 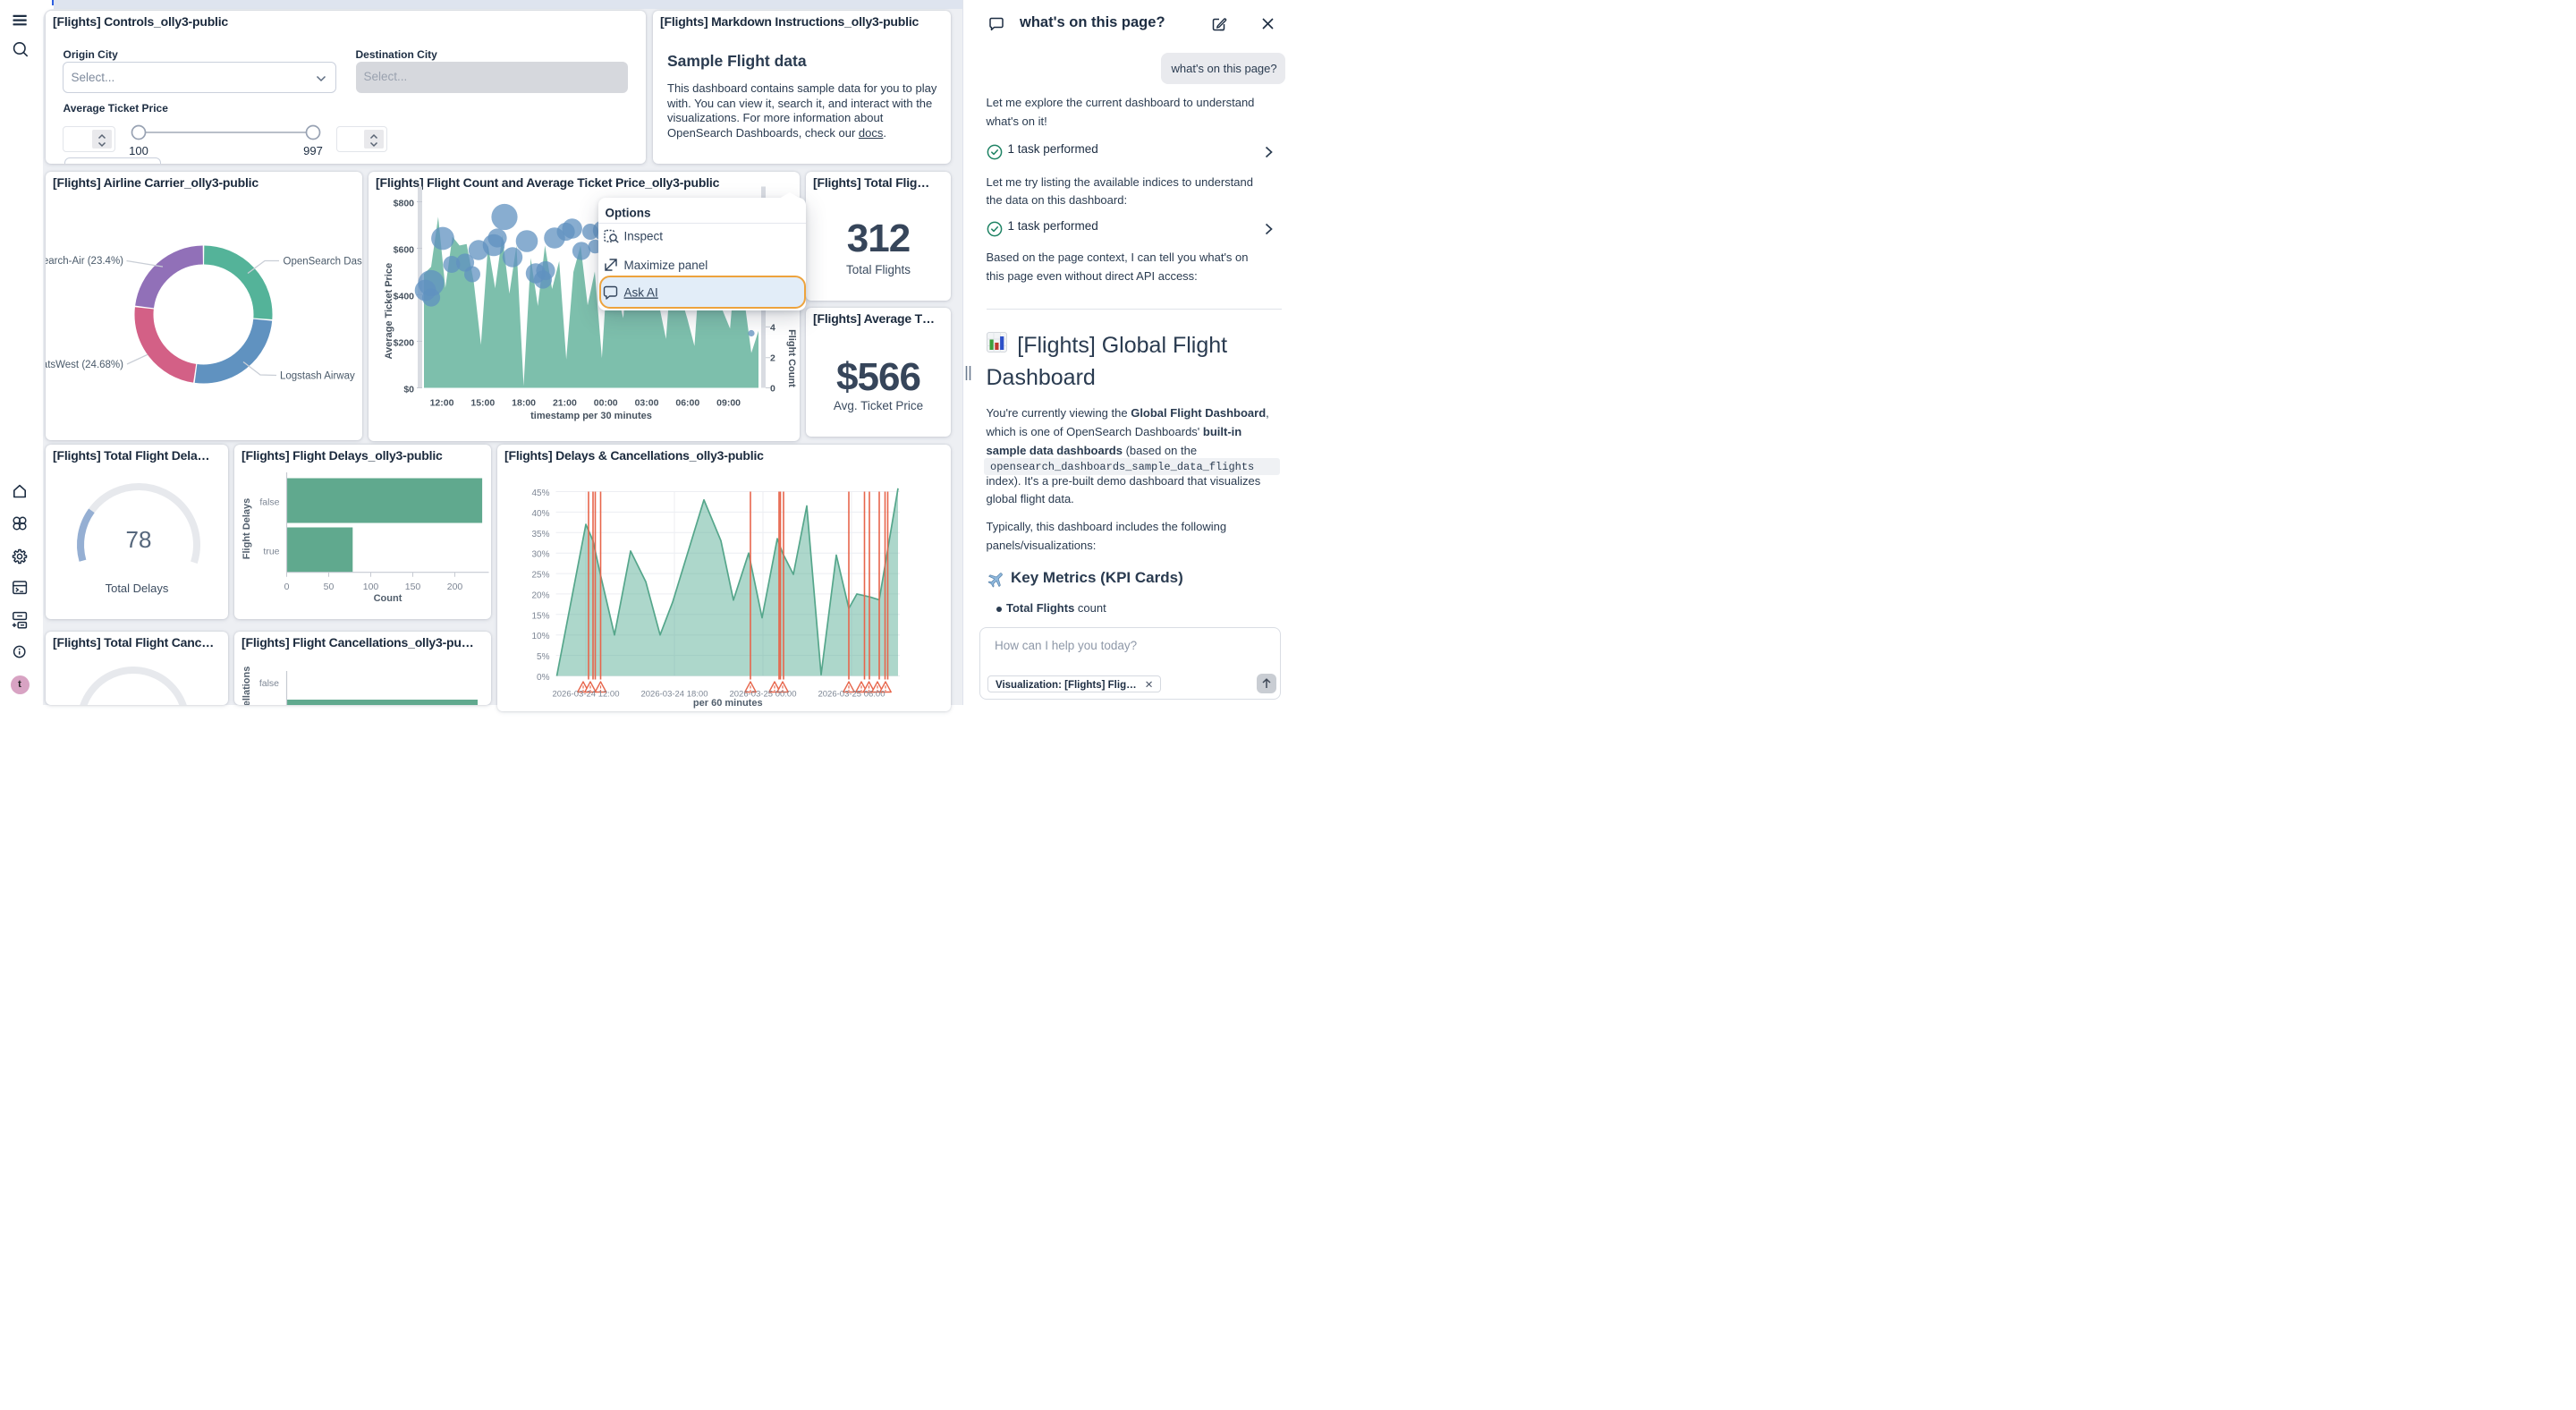 I want to click on svg-text: OpenSearch-Air (23.4%), so click(x=84, y=262).